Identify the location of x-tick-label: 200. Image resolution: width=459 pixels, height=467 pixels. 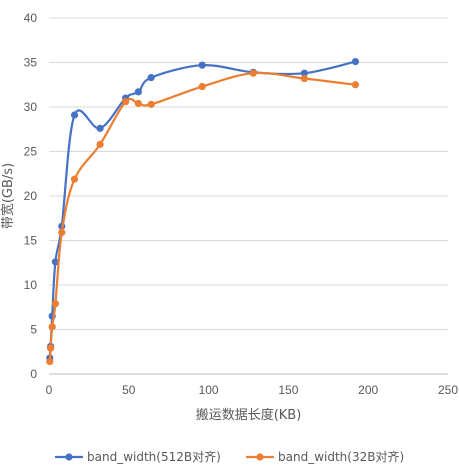
(368, 390).